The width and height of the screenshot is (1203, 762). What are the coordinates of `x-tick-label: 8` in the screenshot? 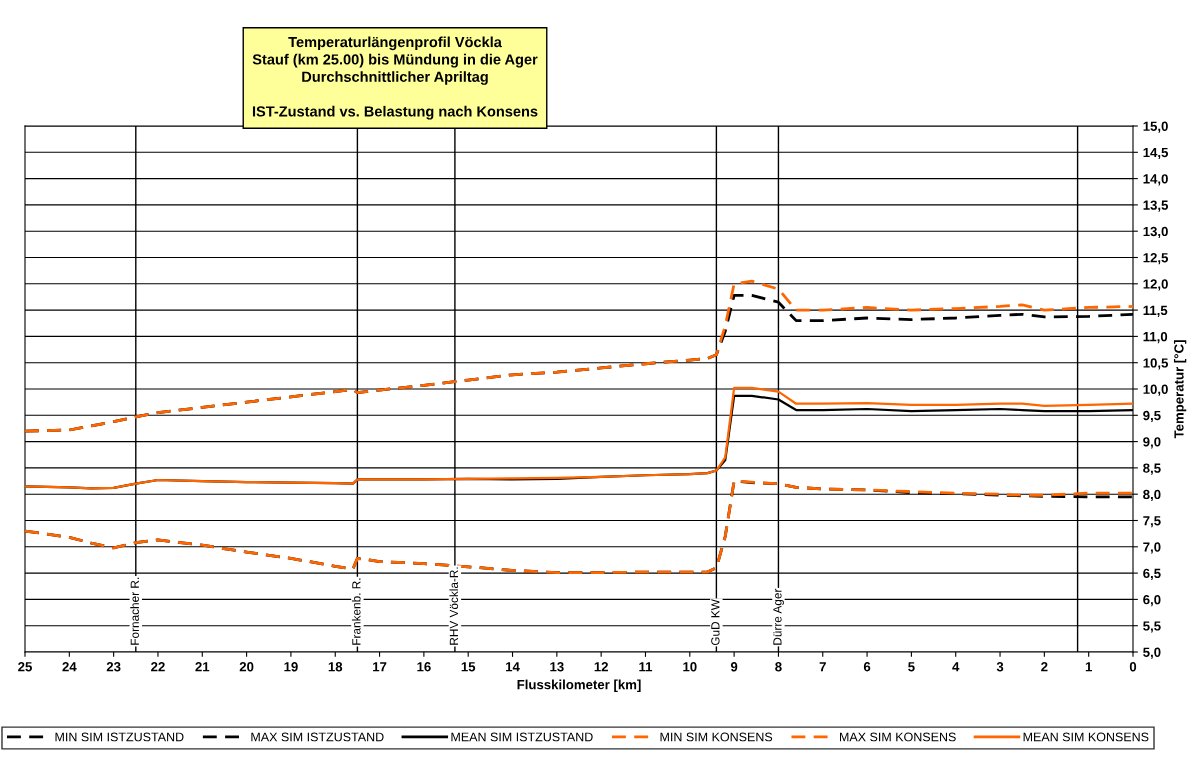 It's located at (778, 667).